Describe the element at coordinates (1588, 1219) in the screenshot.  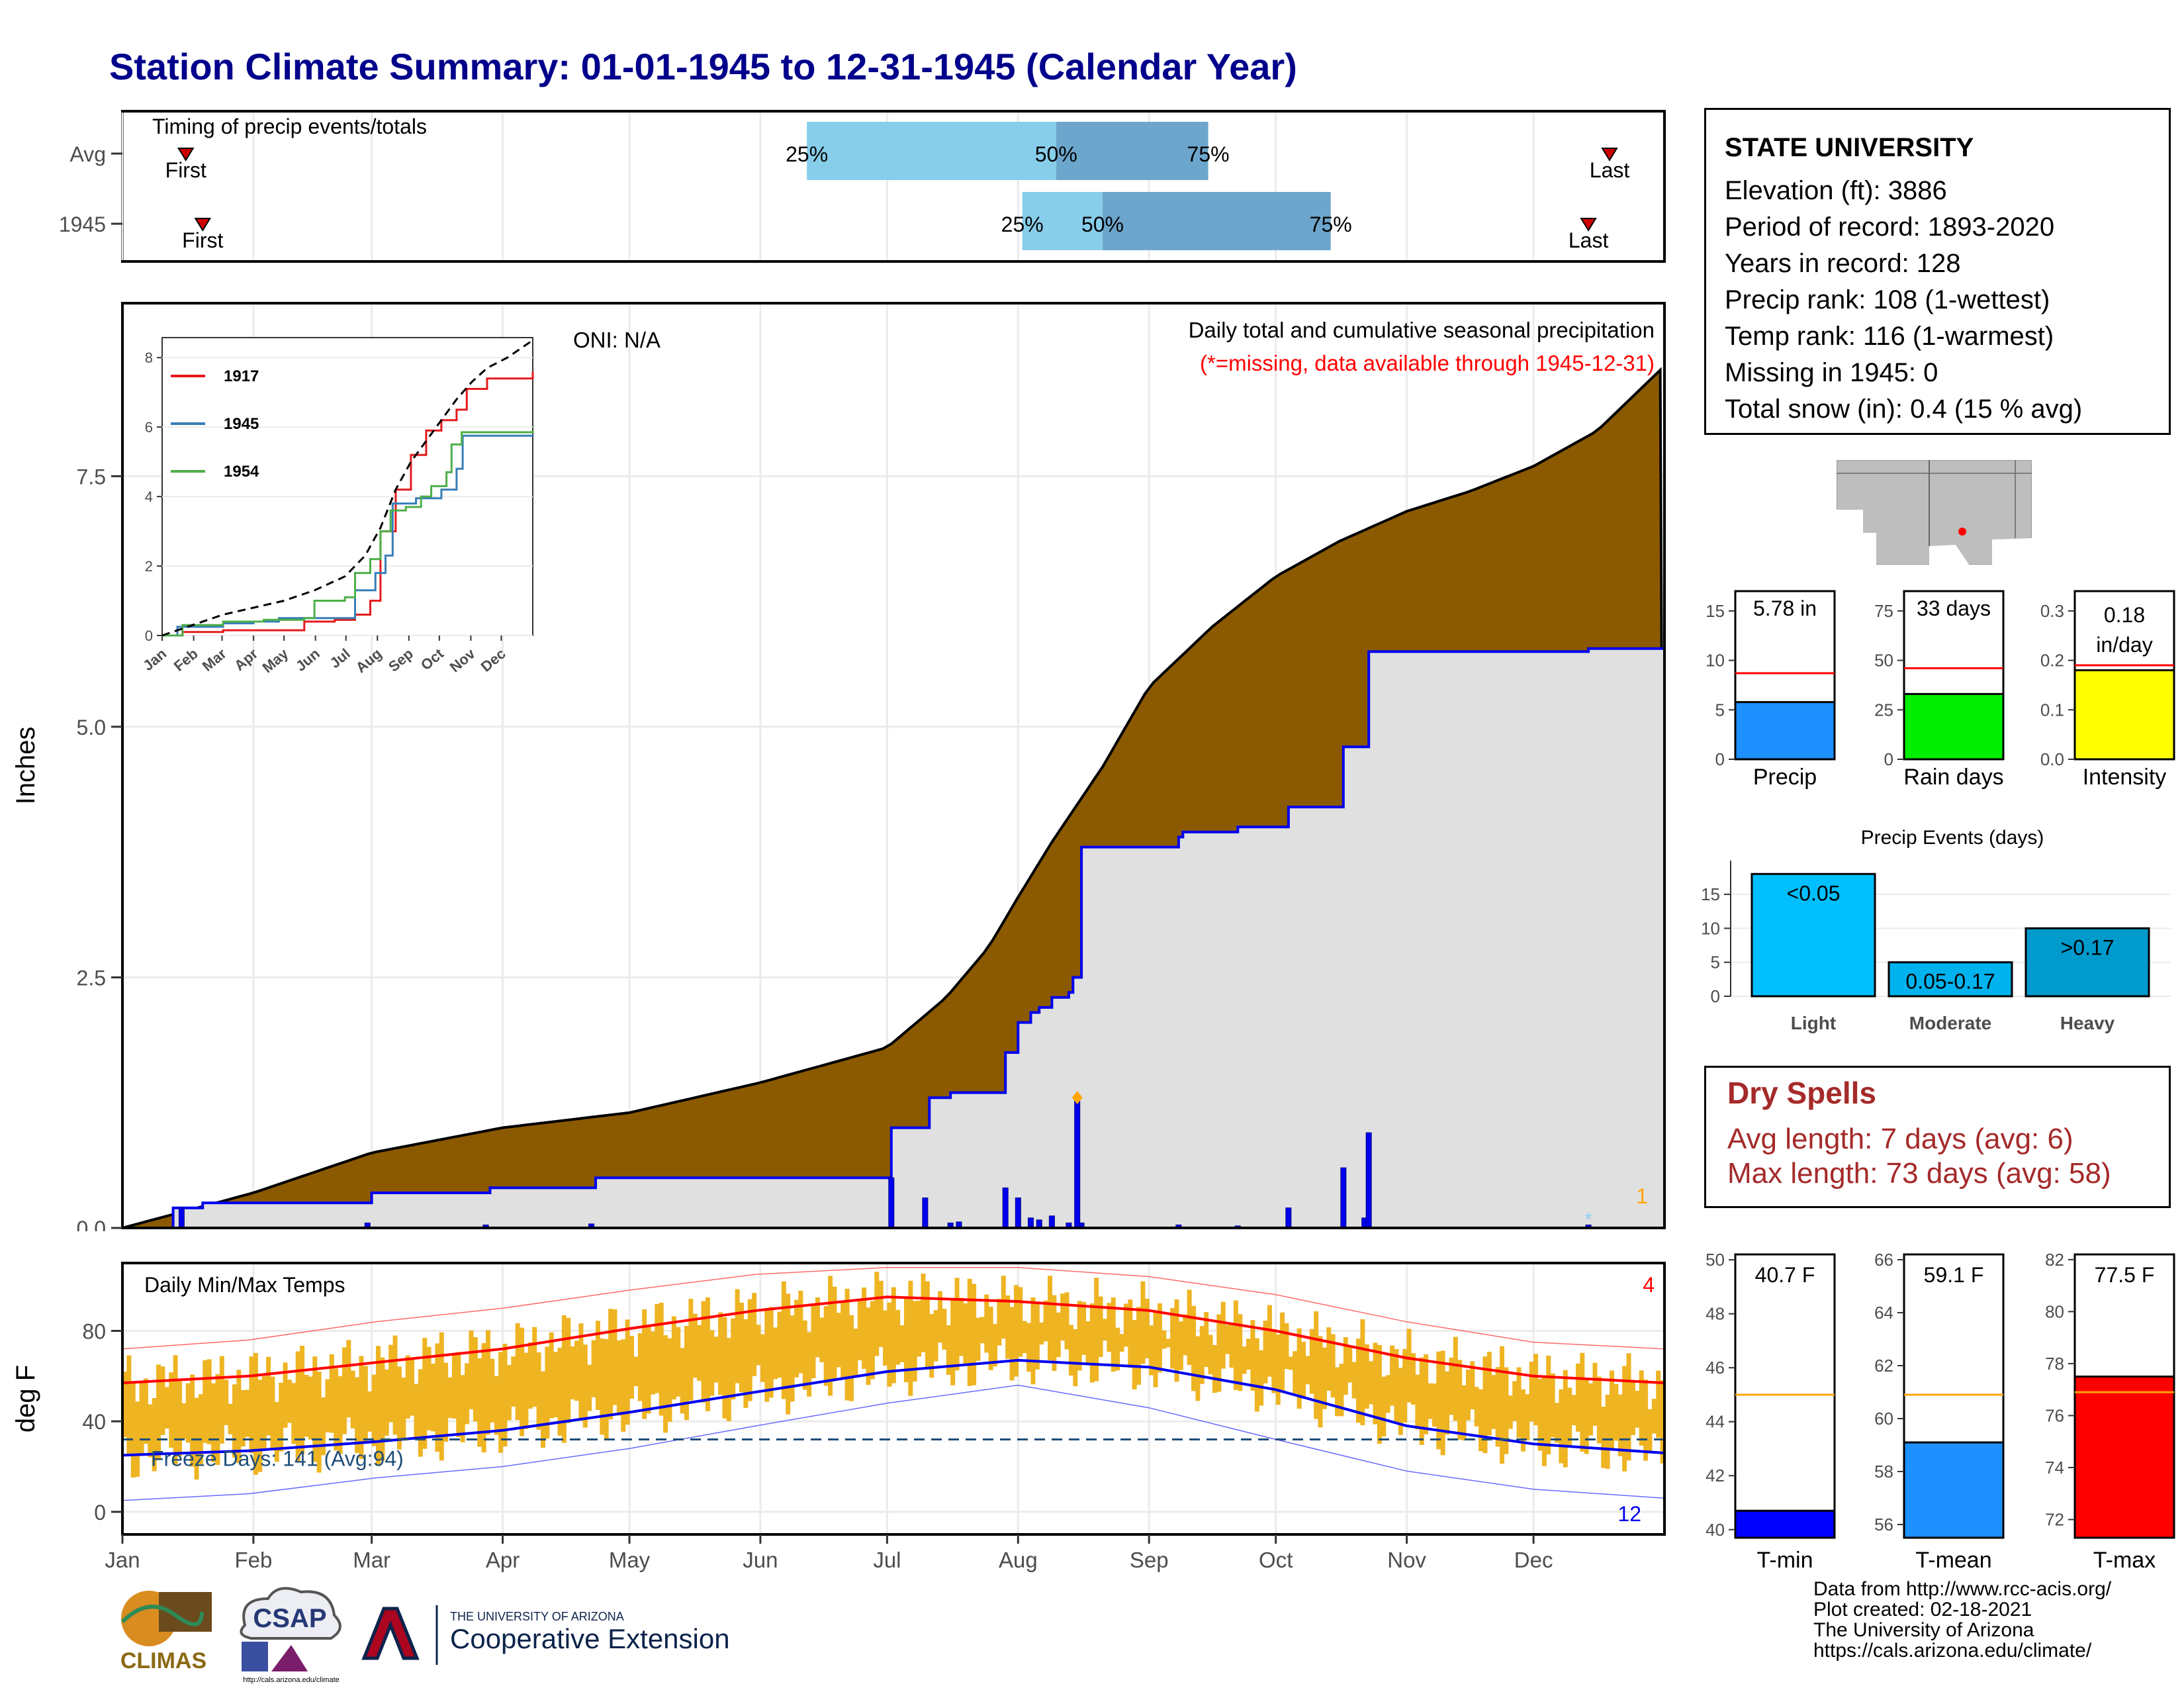
I see `missing-marker: *` at that location.